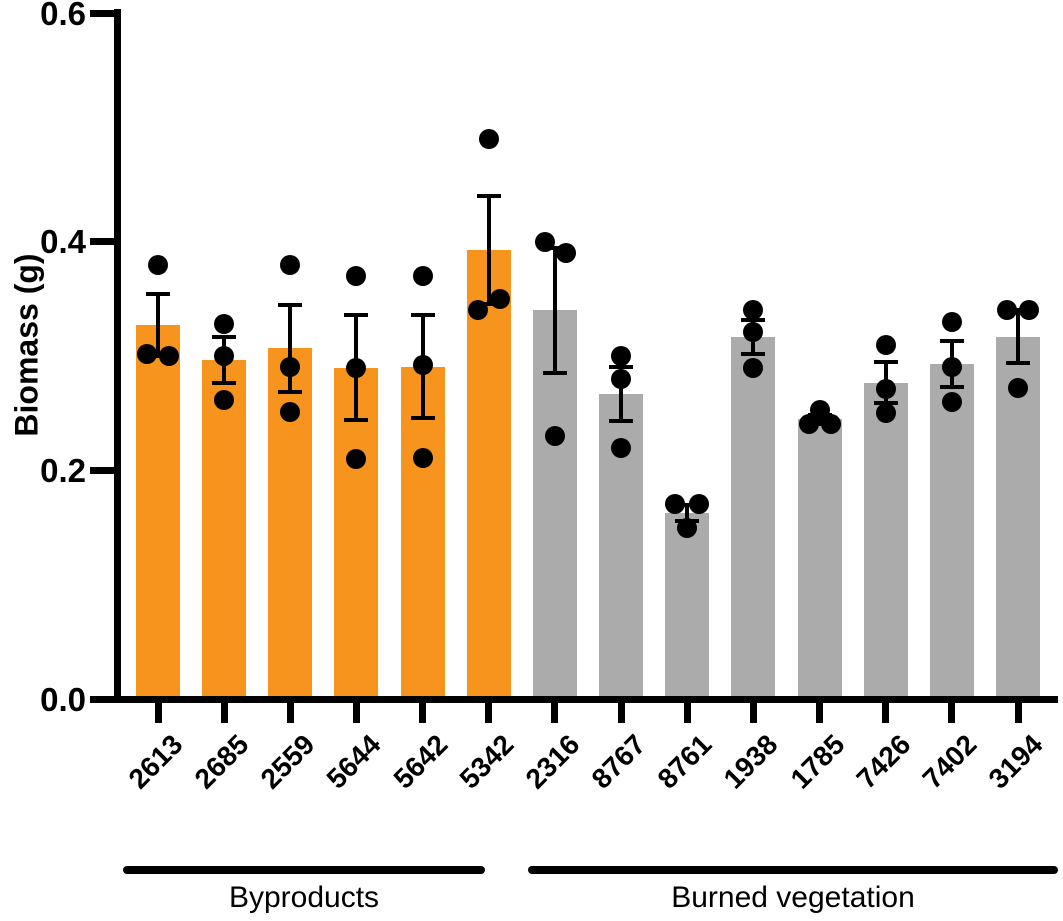 This screenshot has width=1063, height=921. What do you see at coordinates (304, 897) in the screenshot?
I see `group-label-byproducts: Byproducts` at bounding box center [304, 897].